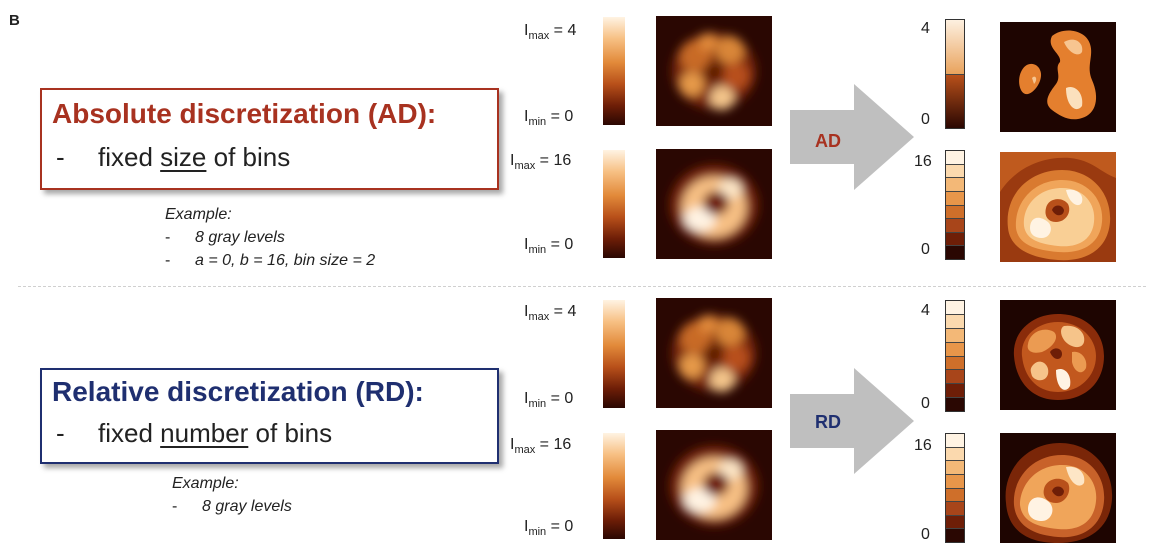  What do you see at coordinates (205, 483) in the screenshot?
I see `rd-example-title: Example:` at bounding box center [205, 483].